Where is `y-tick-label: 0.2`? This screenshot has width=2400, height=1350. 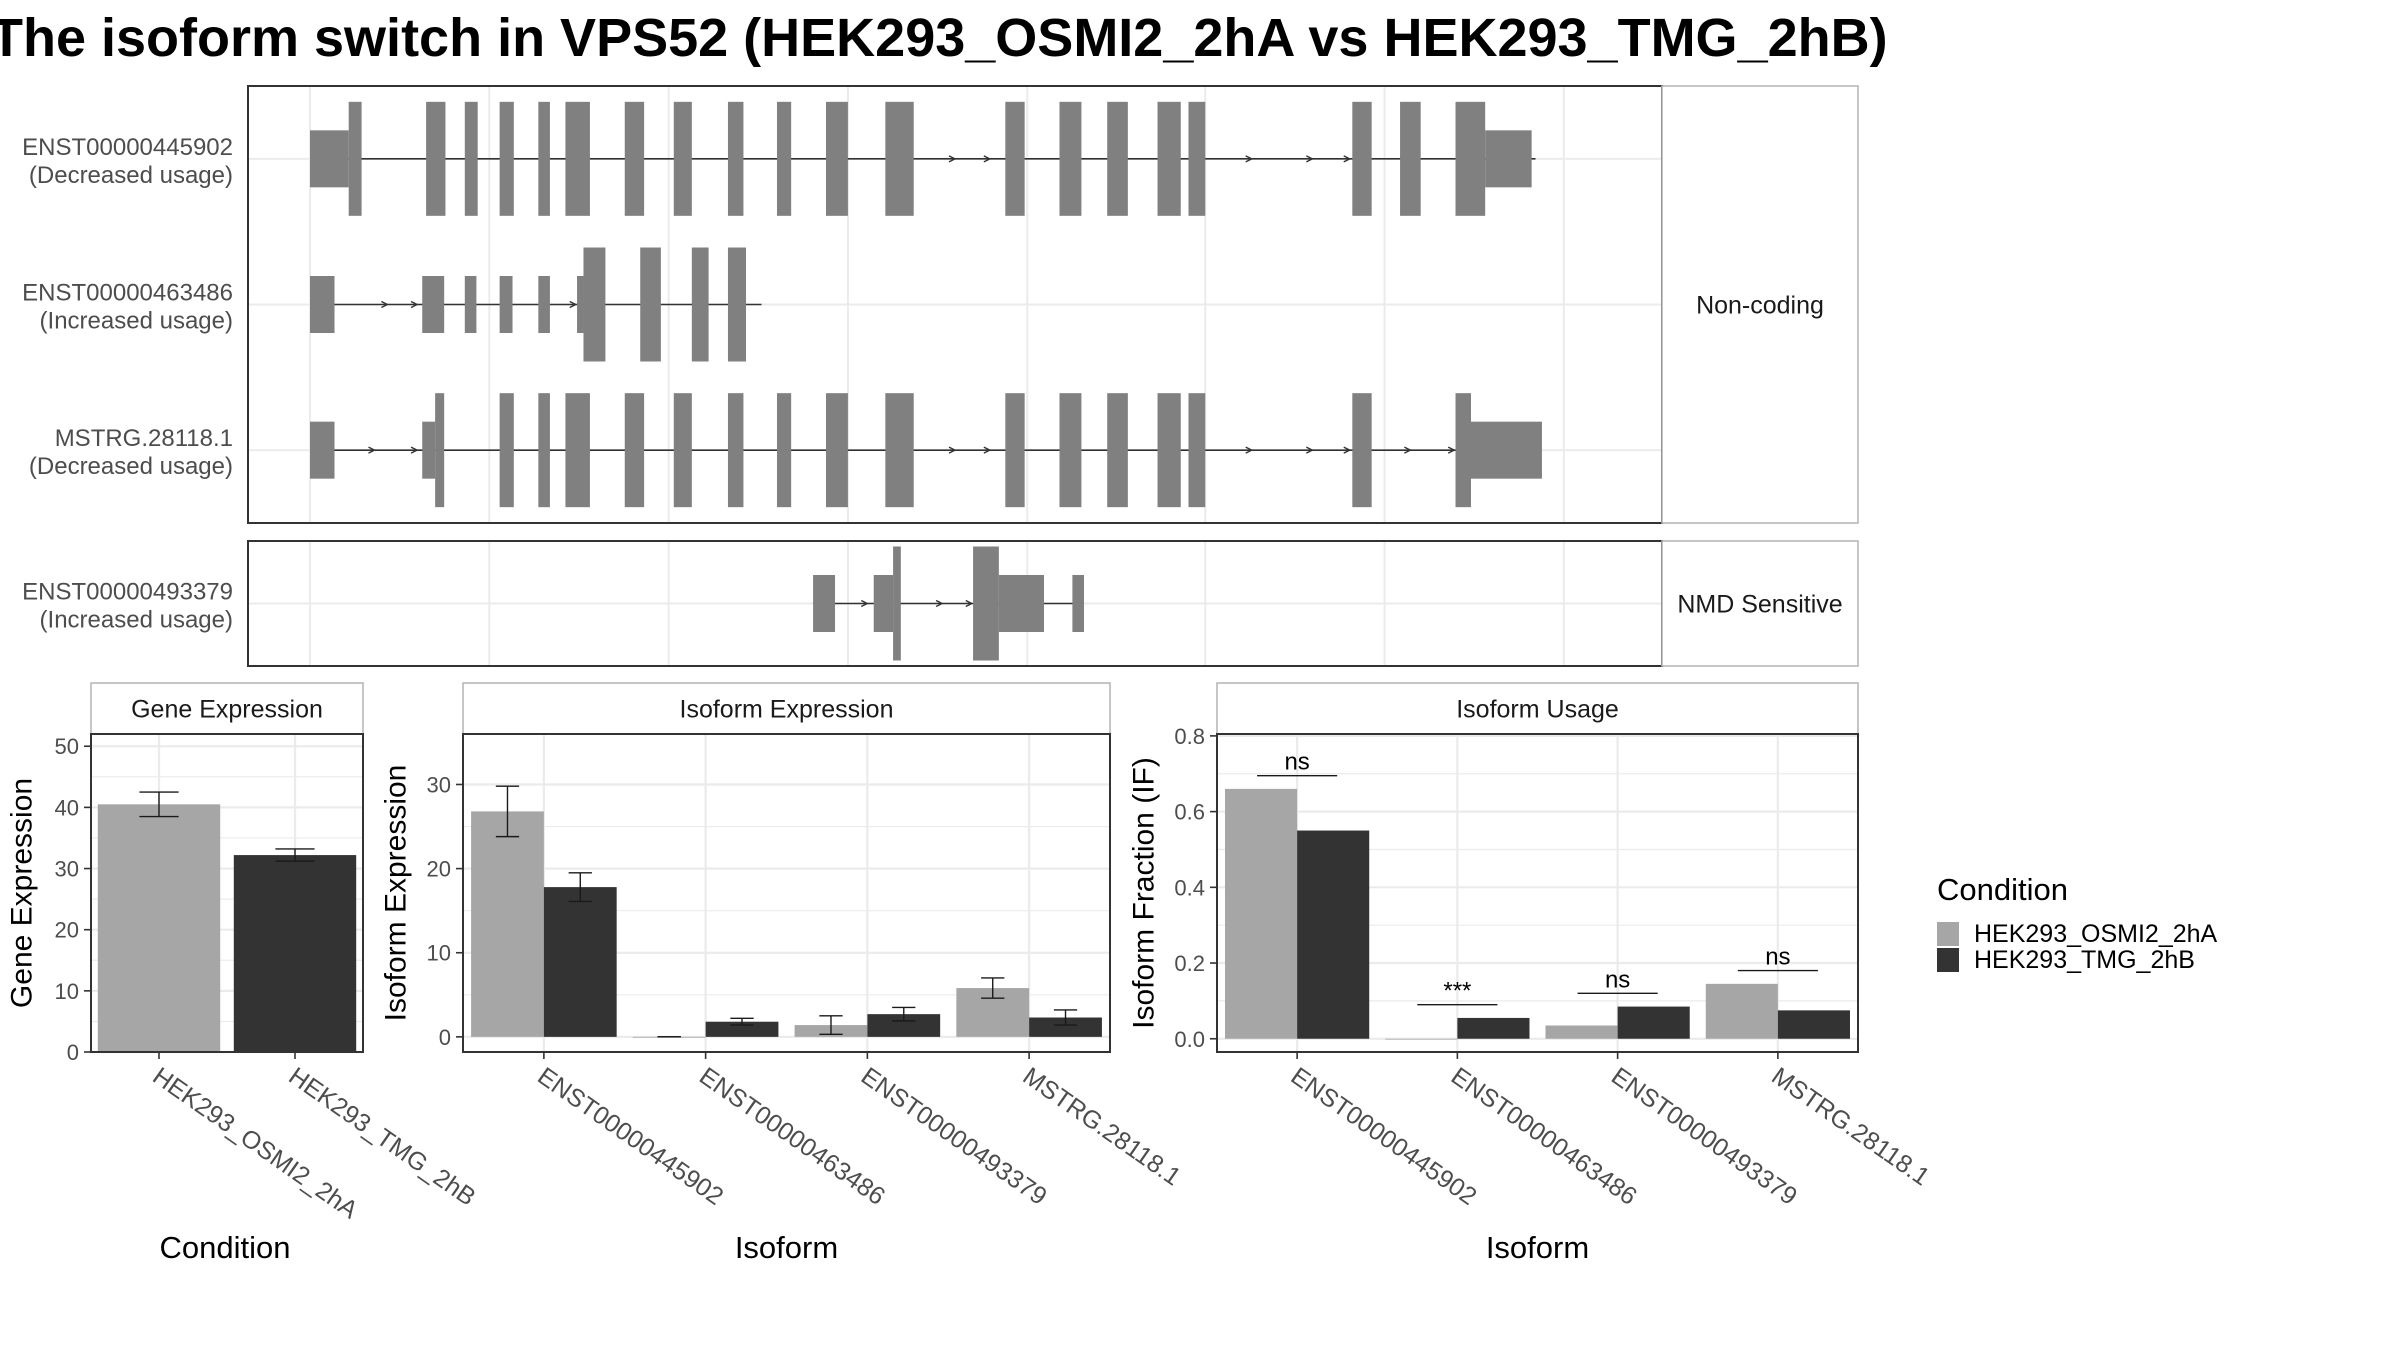
y-tick-label: 0.2 is located at coordinates (1189, 963).